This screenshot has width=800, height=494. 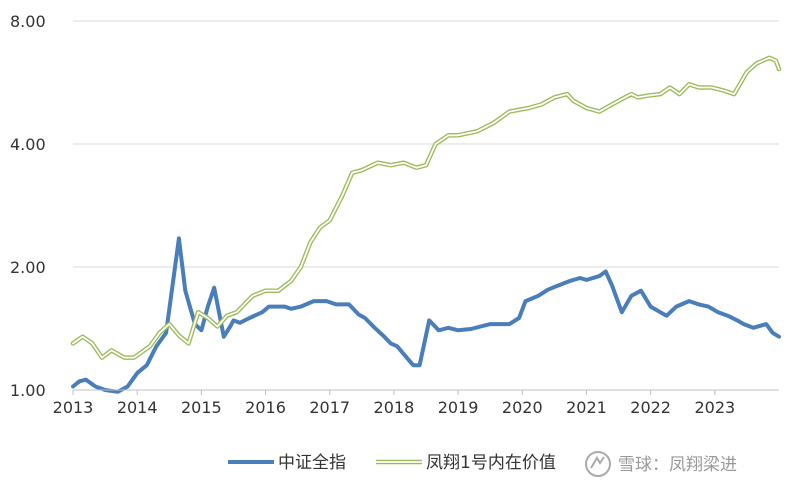 I want to click on x-tick-label-9: 2022, so click(x=650, y=407).